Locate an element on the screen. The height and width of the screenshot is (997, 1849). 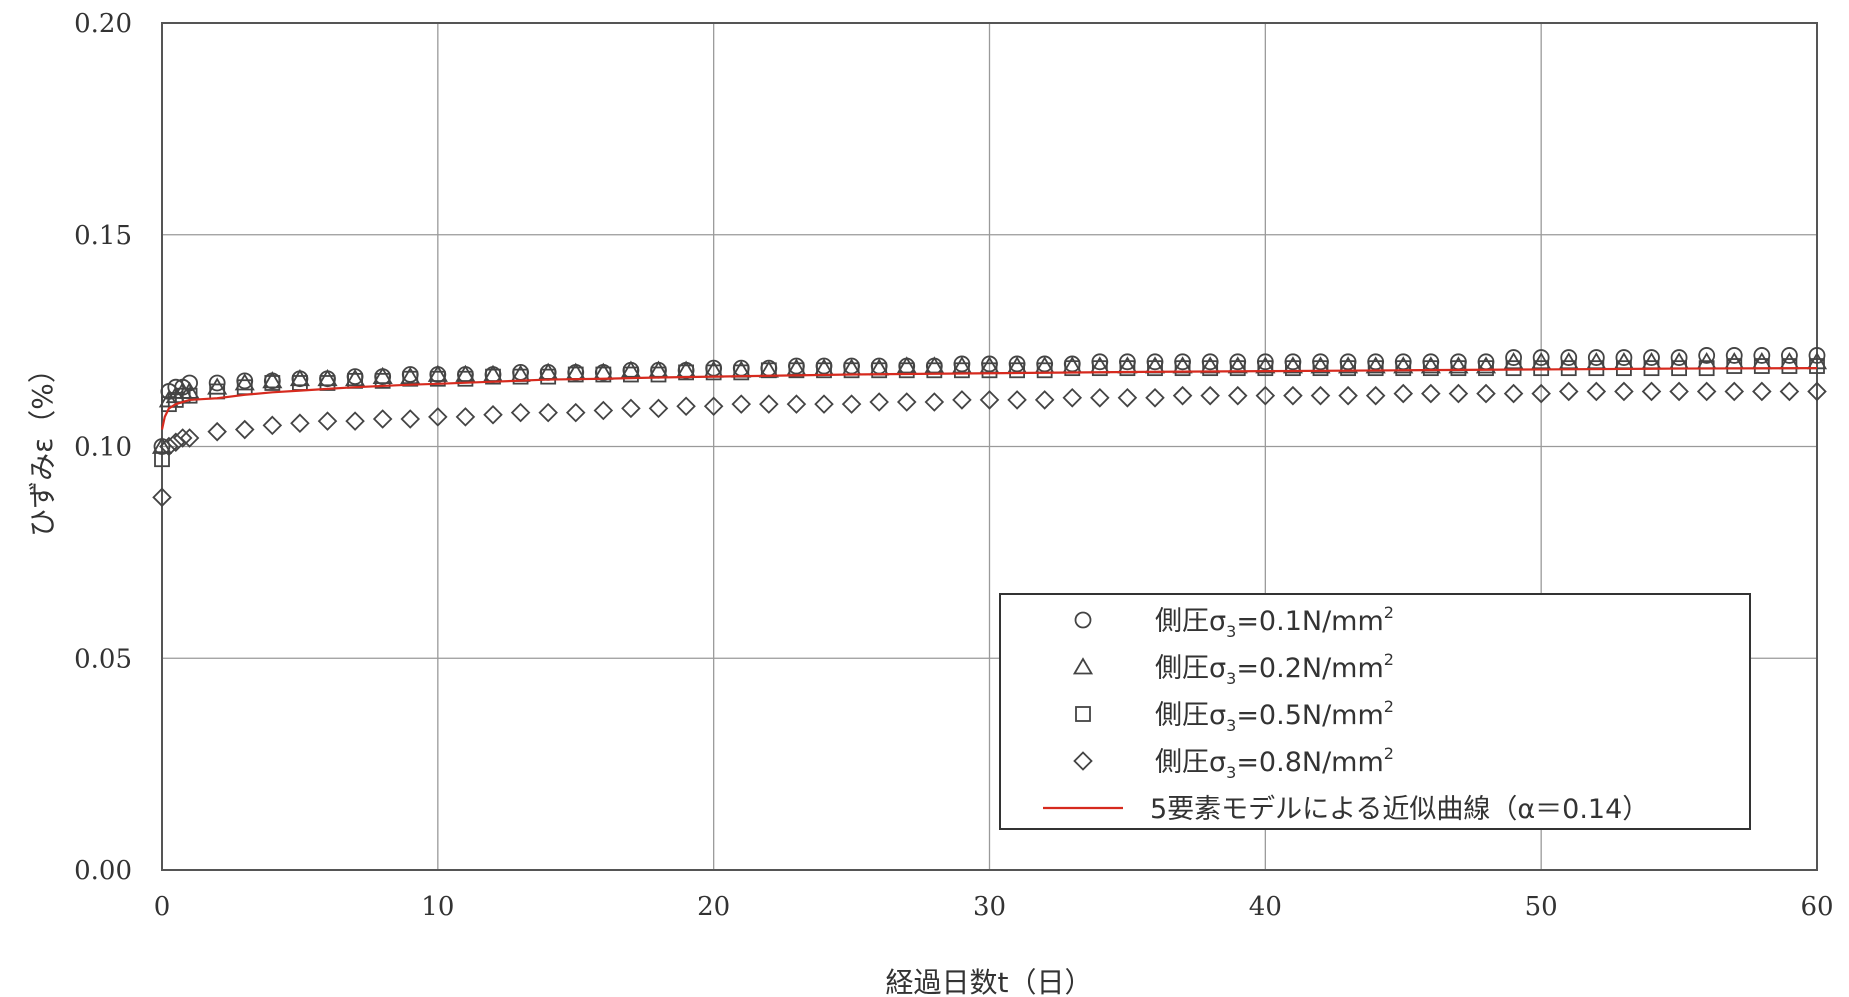
legend-label: 側圧σ3=0.5N/mm2 is located at coordinates (1274, 716).